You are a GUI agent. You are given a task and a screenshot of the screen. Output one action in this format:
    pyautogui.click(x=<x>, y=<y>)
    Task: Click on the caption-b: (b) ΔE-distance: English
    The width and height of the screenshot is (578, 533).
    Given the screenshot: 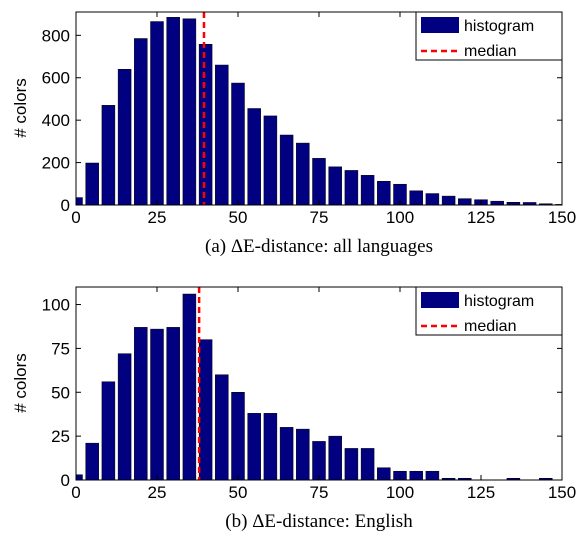 What is the action you would take?
    pyautogui.click(x=319, y=521)
    